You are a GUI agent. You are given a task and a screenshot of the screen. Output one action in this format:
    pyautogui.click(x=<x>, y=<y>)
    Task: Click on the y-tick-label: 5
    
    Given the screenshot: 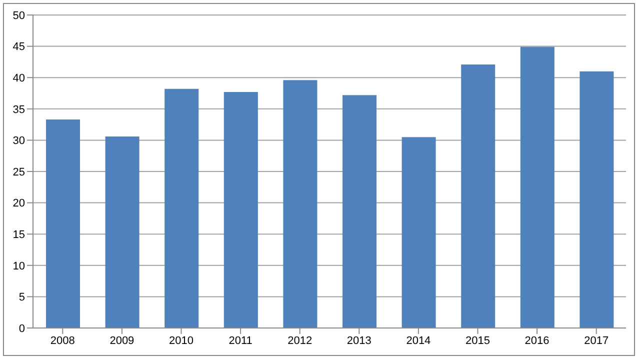 What is the action you would take?
    pyautogui.click(x=21, y=298)
    